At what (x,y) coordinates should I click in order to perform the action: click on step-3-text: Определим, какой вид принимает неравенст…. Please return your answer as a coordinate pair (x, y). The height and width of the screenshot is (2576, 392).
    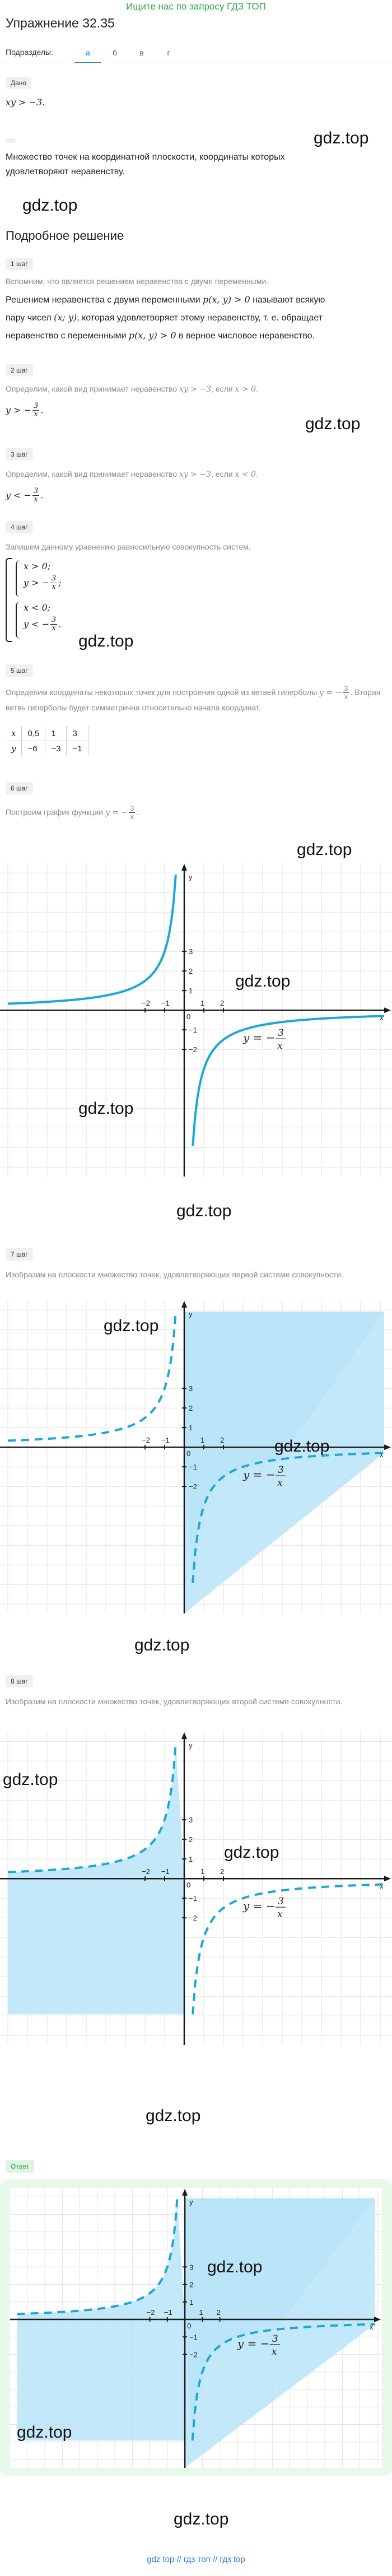
    Looking at the image, I should click on (132, 474).